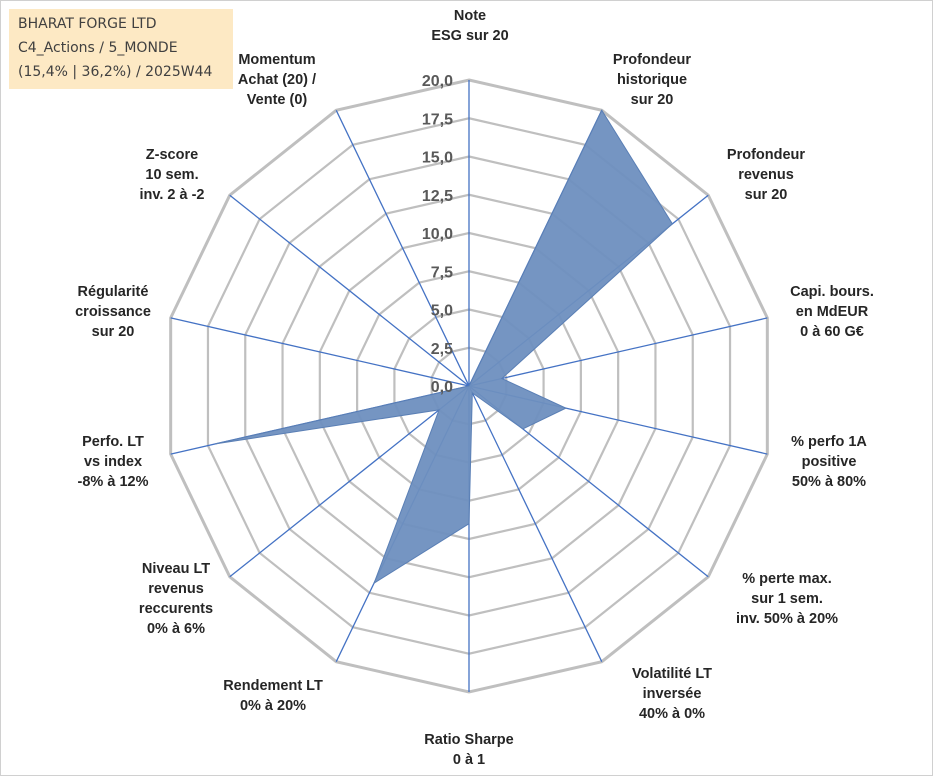 The width and height of the screenshot is (933, 776). I want to click on axis-label: Note ESG sur 20, so click(469, 26).